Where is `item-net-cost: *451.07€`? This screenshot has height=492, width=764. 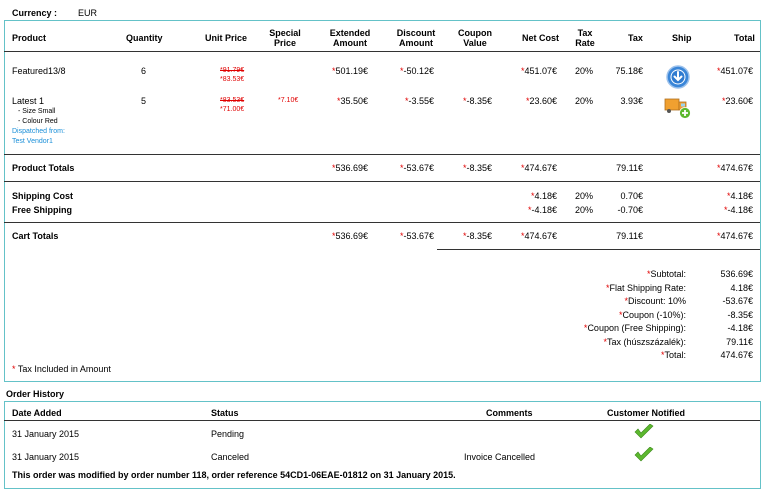 item-net-cost: *451.07€ is located at coordinates (538, 71).